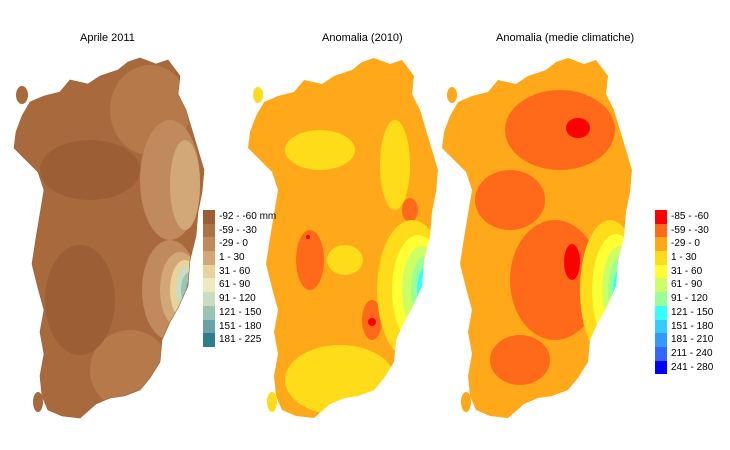 The width and height of the screenshot is (730, 450). I want to click on legend-label: -92 - -60 mm, so click(248, 216).